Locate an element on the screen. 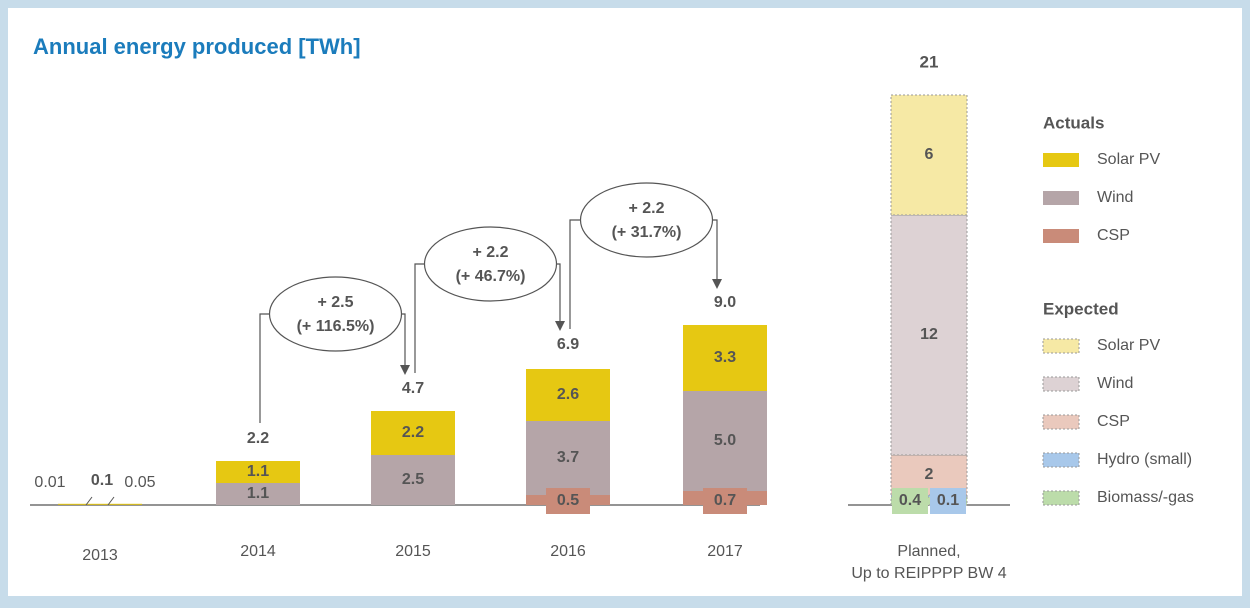  value-label: 12 is located at coordinates (929, 334).